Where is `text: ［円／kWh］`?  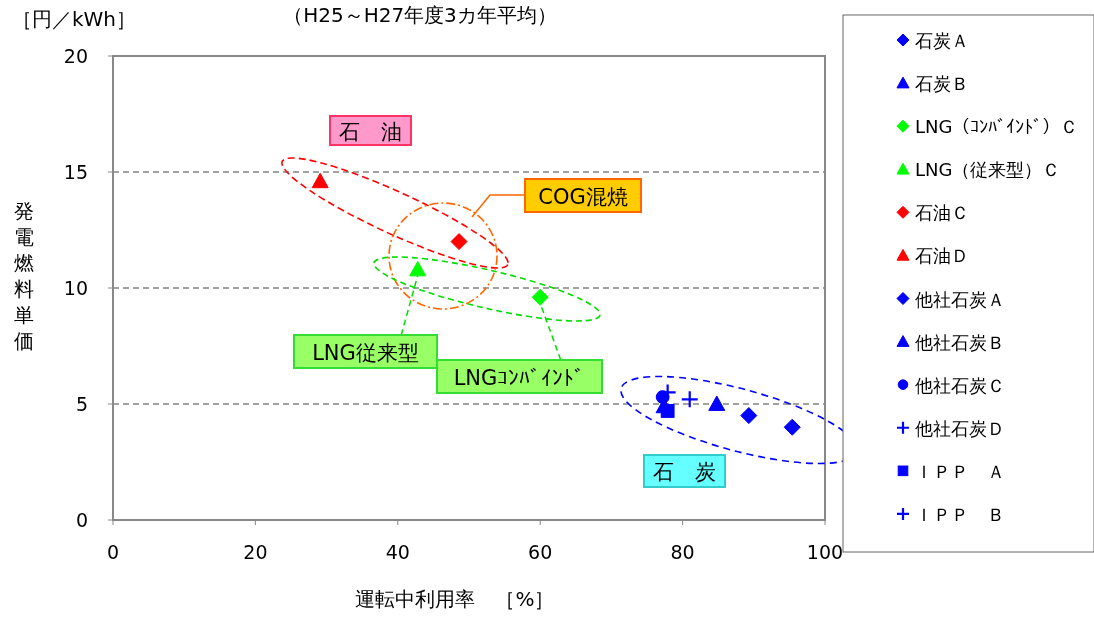 text: ［円／kWh］ is located at coordinates (74, 19).